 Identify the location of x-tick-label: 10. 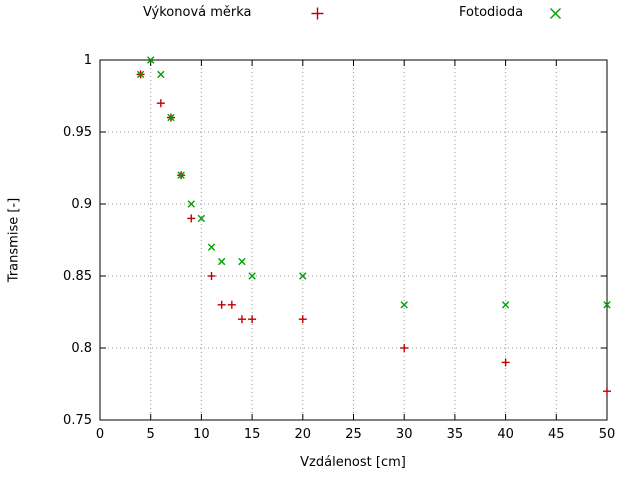
(201, 434).